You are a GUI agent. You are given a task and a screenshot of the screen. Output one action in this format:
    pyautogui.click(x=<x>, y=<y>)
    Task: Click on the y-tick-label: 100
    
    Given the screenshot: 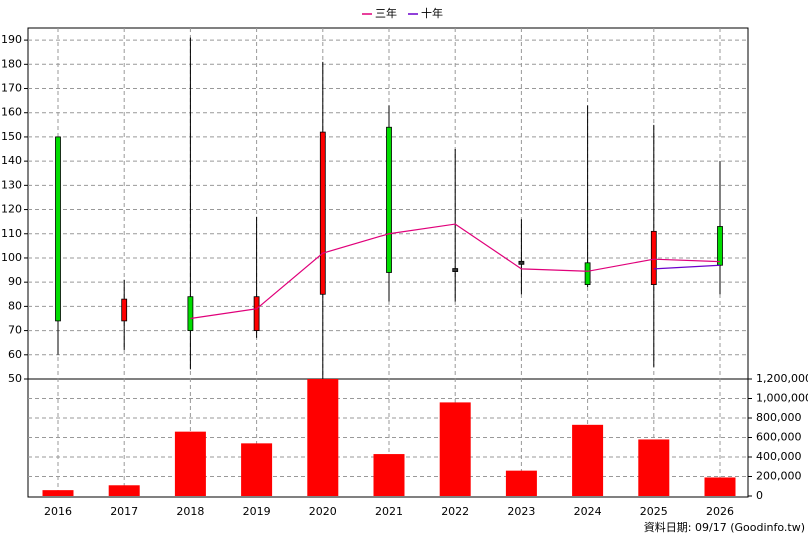 What is the action you would take?
    pyautogui.click(x=11, y=257)
    